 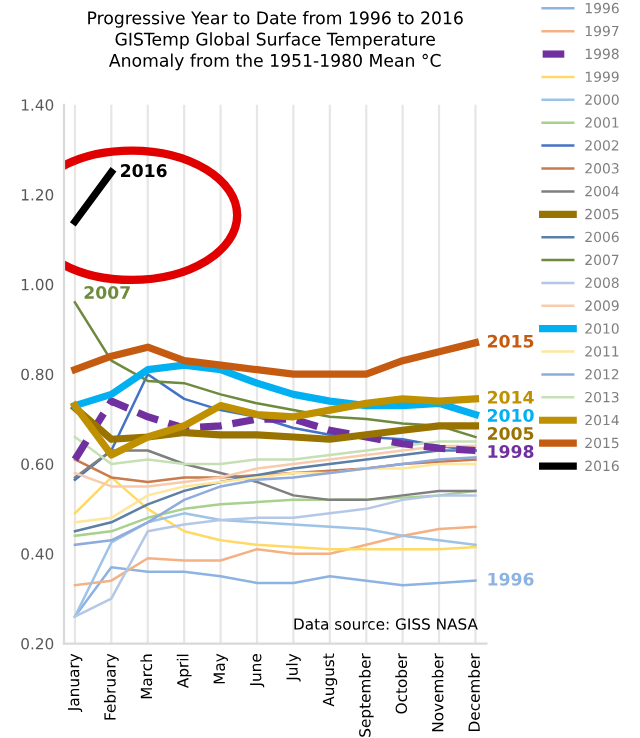 I want to click on annotation: 1996, so click(x=511, y=579).